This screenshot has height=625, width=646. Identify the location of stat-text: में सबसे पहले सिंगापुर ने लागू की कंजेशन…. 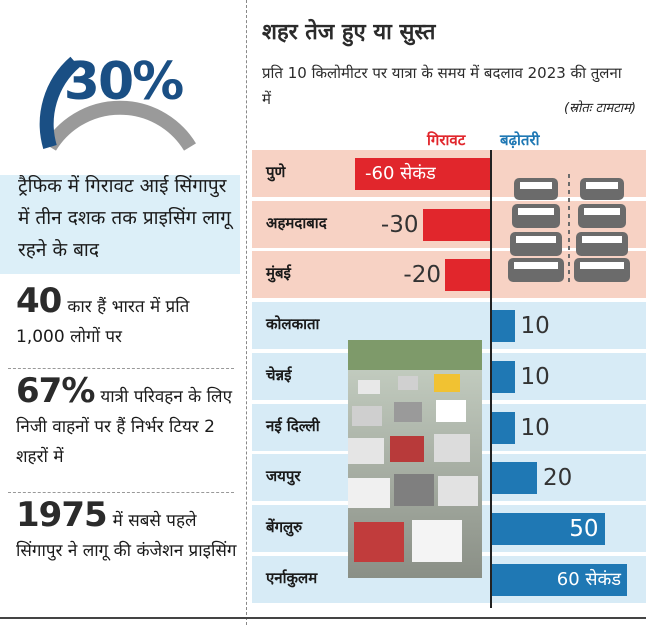
(126, 536).